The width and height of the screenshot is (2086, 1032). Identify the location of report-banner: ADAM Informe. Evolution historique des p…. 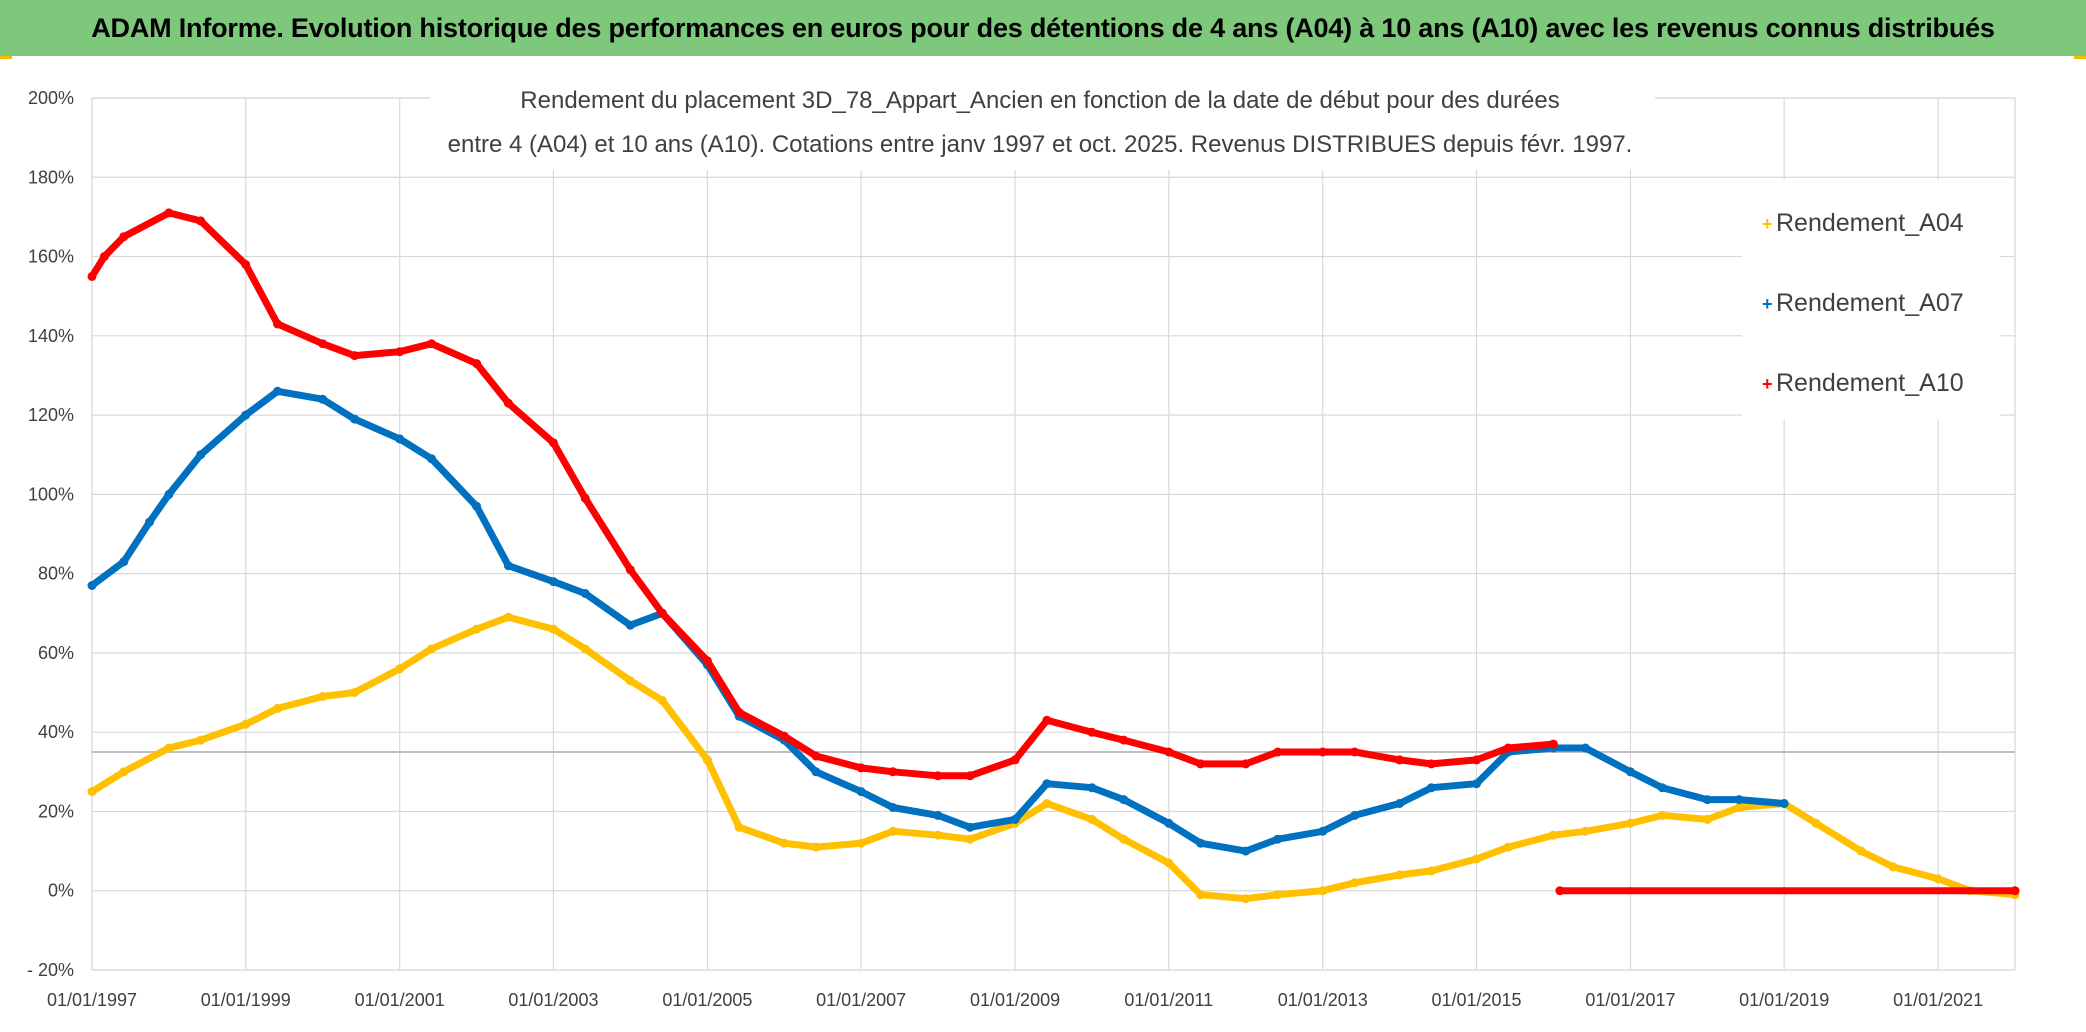
(1043, 28).